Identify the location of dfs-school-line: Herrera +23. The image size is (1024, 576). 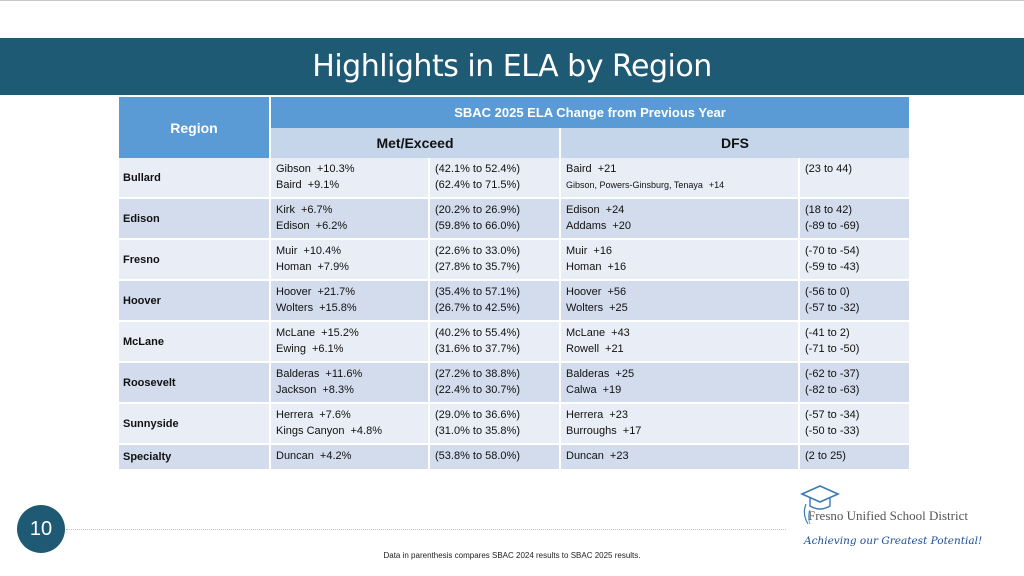
(682, 415).